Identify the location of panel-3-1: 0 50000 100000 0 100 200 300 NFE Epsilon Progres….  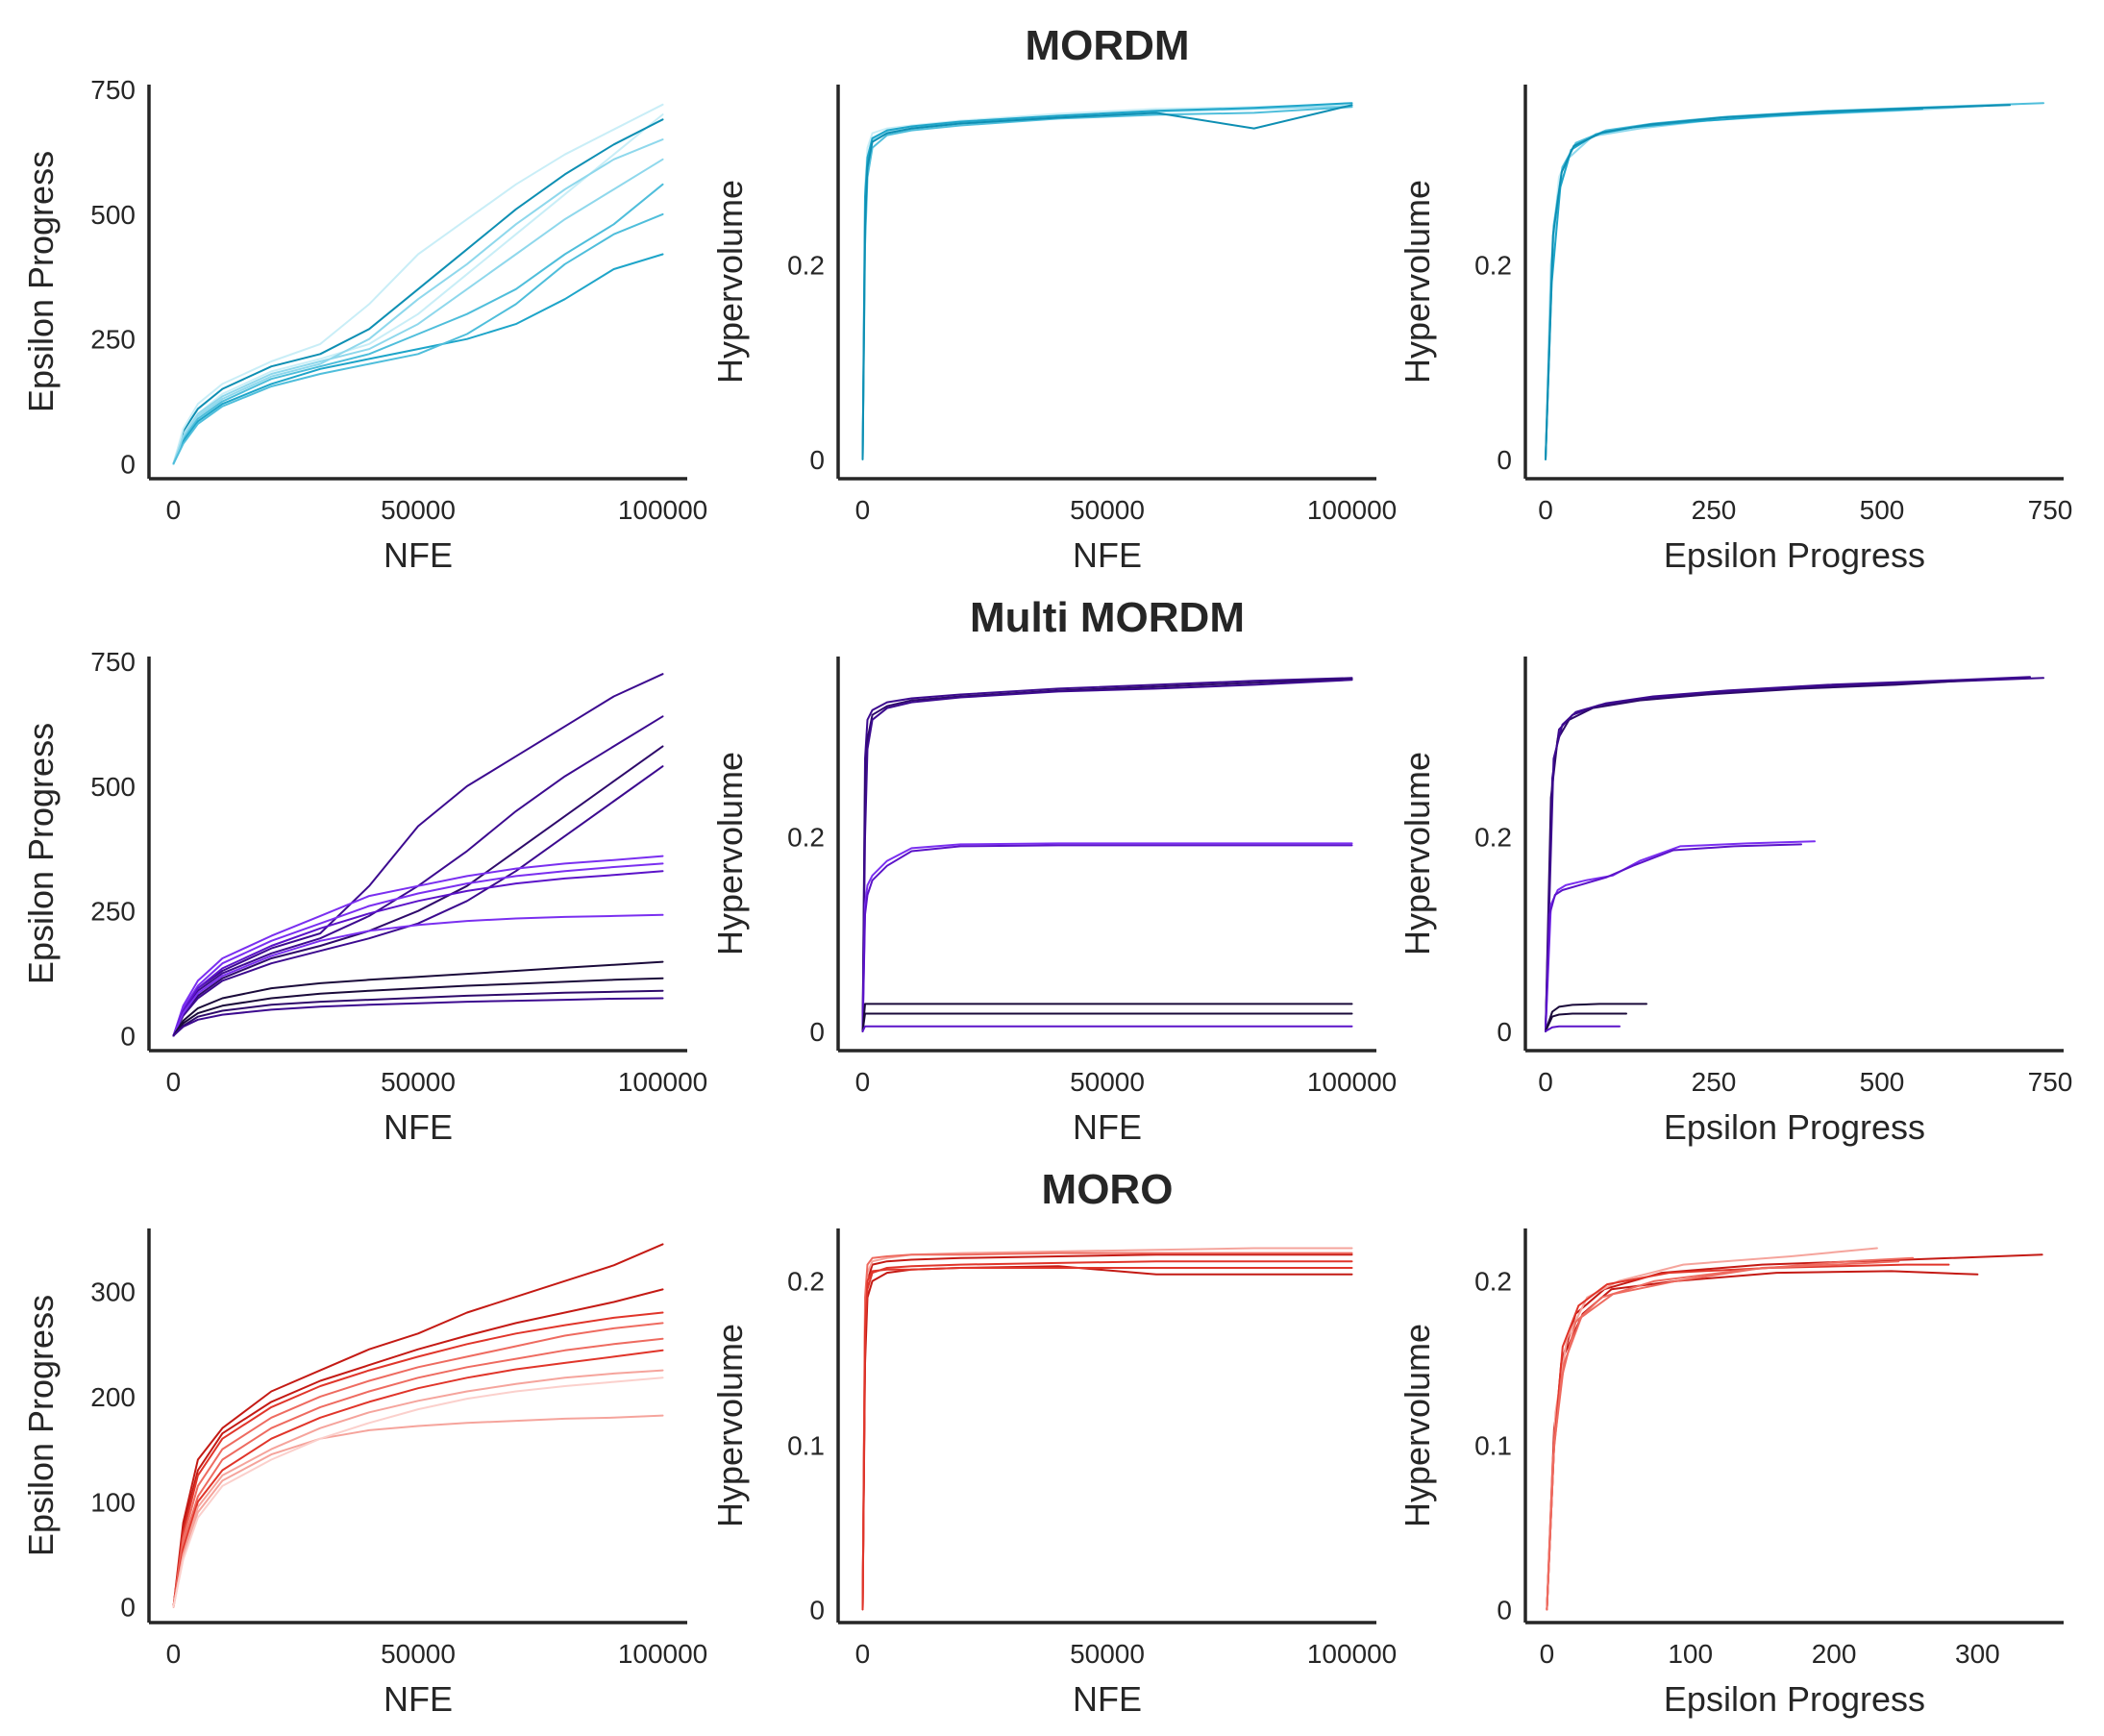
(364, 1473).